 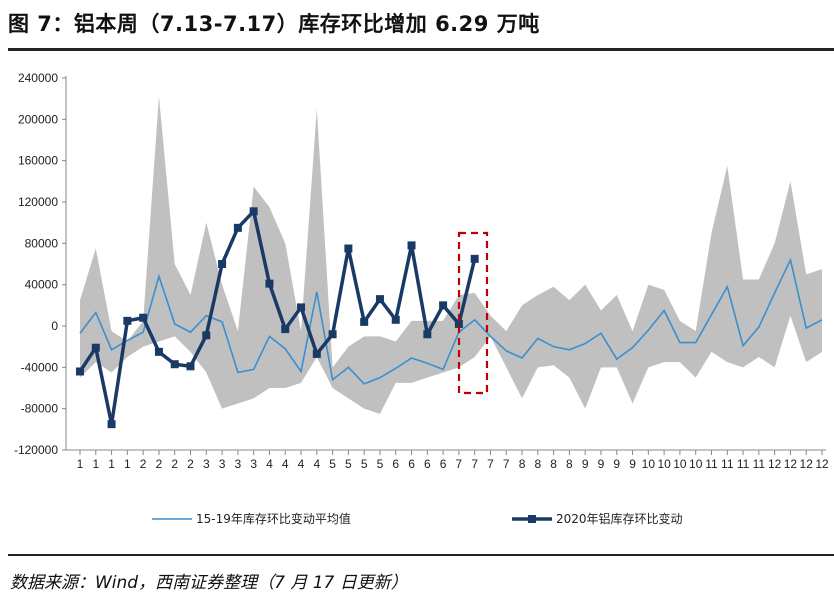 I want to click on y-tick-label: 240000, so click(x=38, y=78).